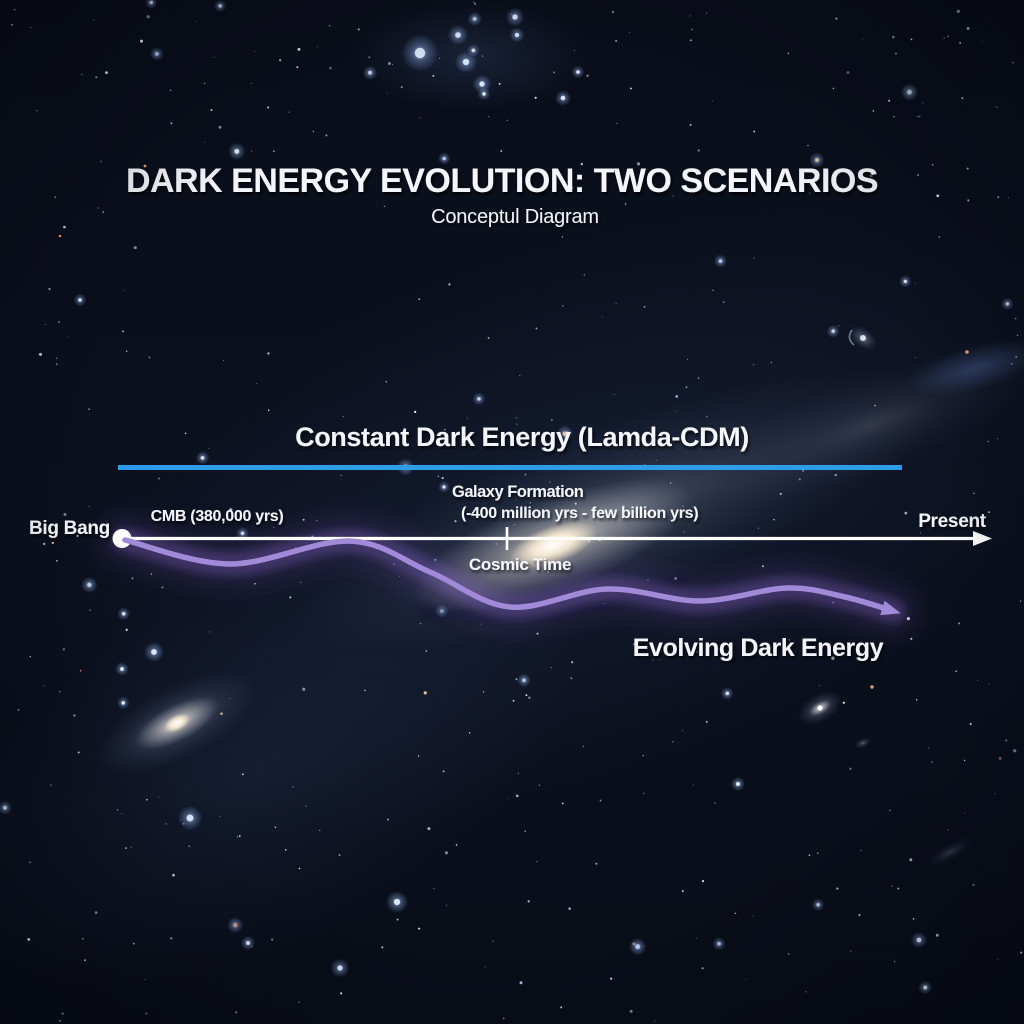  Describe the element at coordinates (579, 513) in the screenshot. I see `galaxy-formation-sublabel: (-400 million yrs - few billion yrs)` at that location.